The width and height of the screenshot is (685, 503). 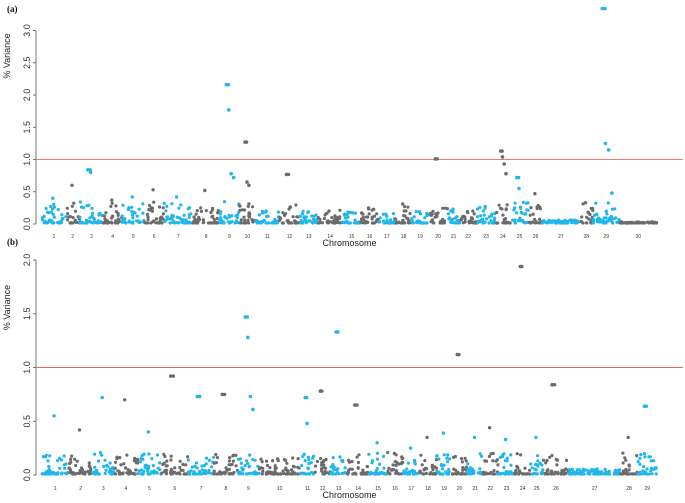 I want to click on chromosome-label: 14, so click(x=330, y=237).